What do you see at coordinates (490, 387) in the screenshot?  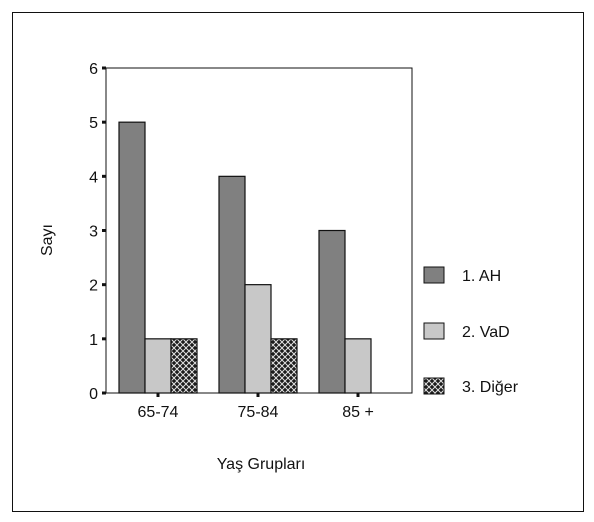 I see `legend-label: 3. Diğer` at bounding box center [490, 387].